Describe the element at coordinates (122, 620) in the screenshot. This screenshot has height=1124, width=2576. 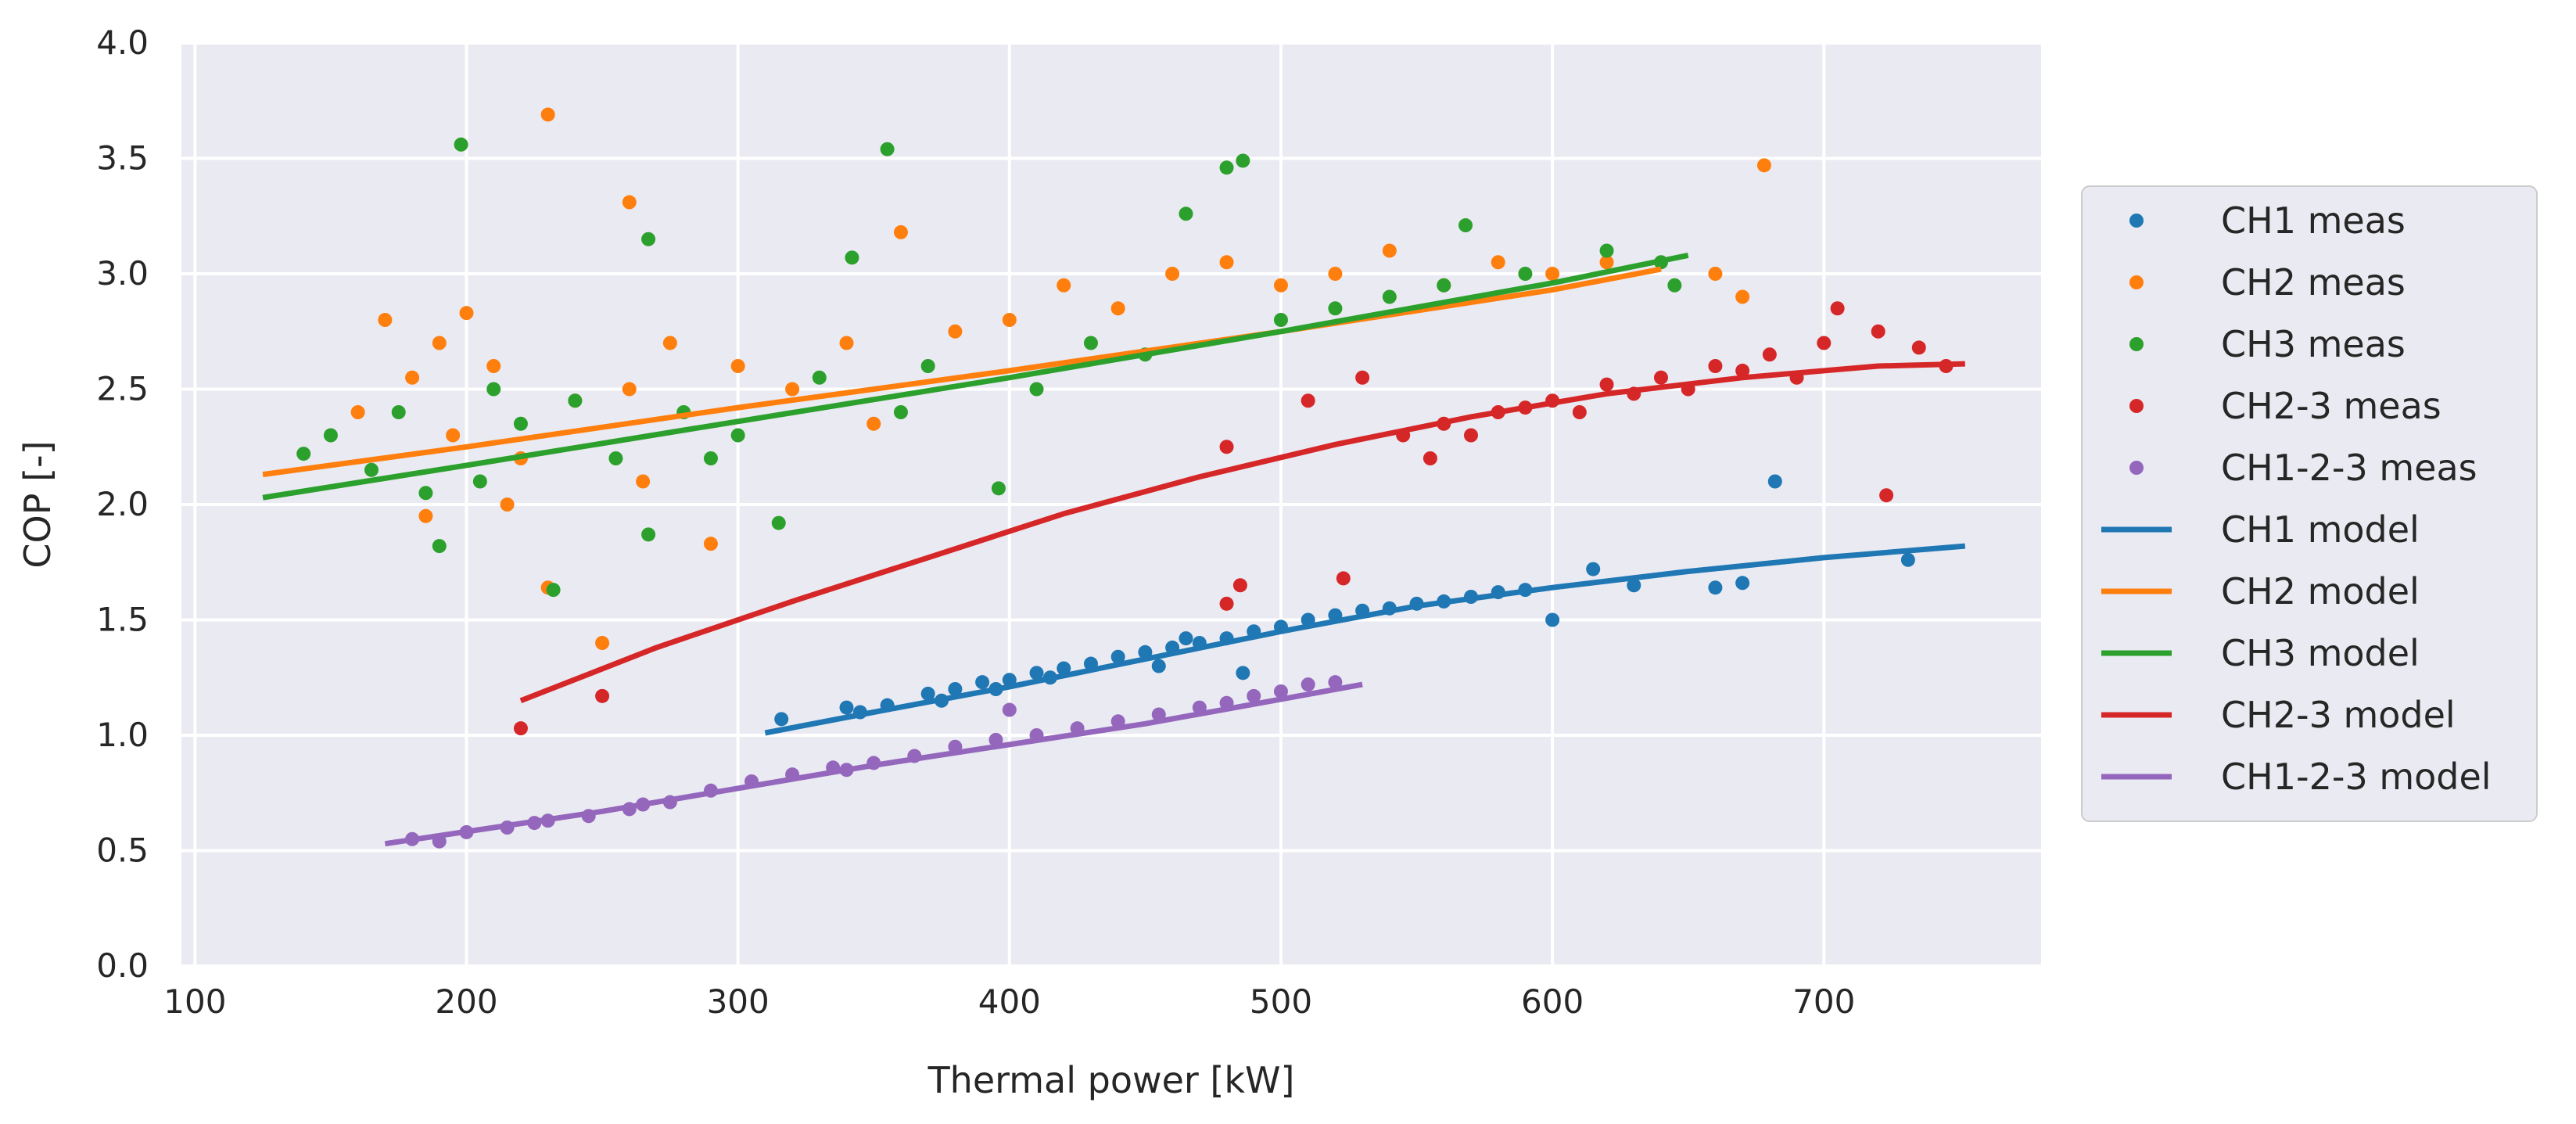
I see `y-tick-label: 1.5` at that location.